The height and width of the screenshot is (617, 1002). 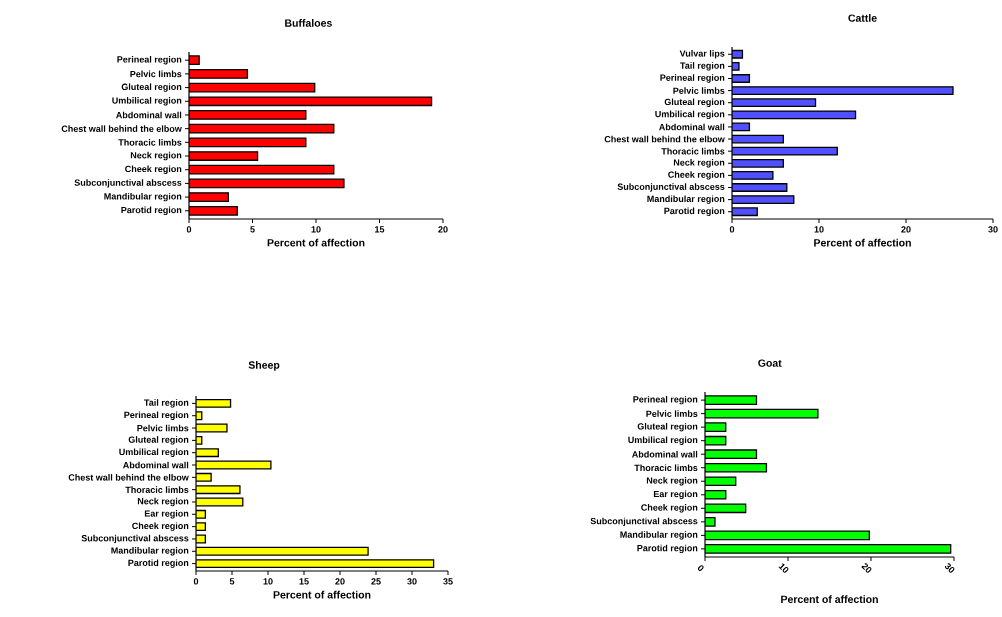 I want to click on x-tick-label: 35, so click(x=448, y=581).